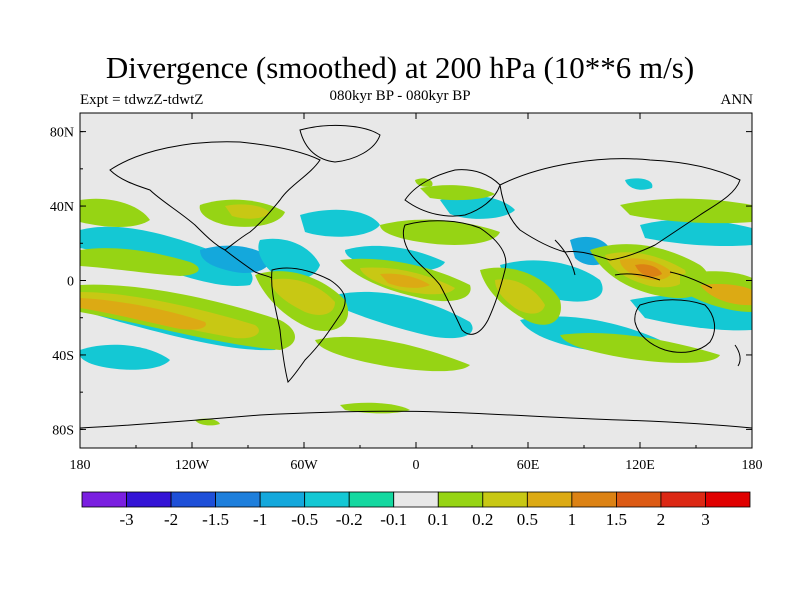 The width and height of the screenshot is (800, 600). I want to click on colorbar-label: -1.5, so click(215, 519).